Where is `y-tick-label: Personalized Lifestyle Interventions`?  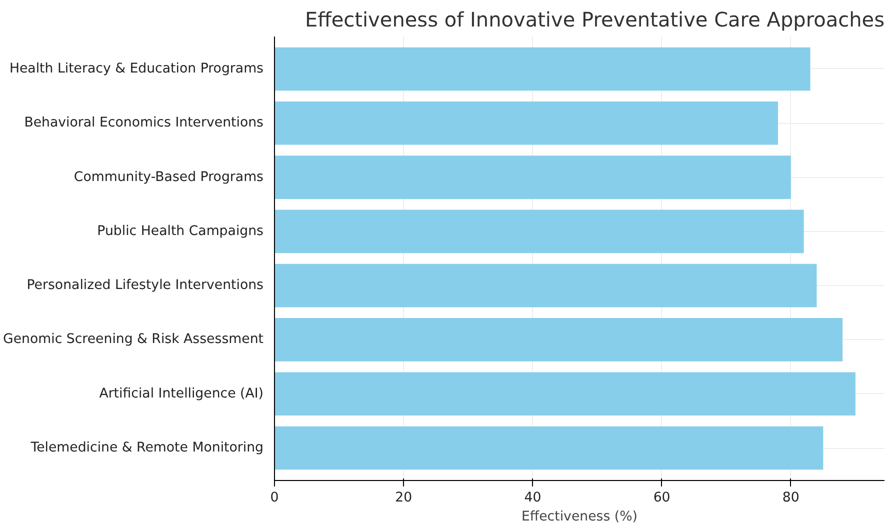 y-tick-label: Personalized Lifestyle Interventions is located at coordinates (145, 286).